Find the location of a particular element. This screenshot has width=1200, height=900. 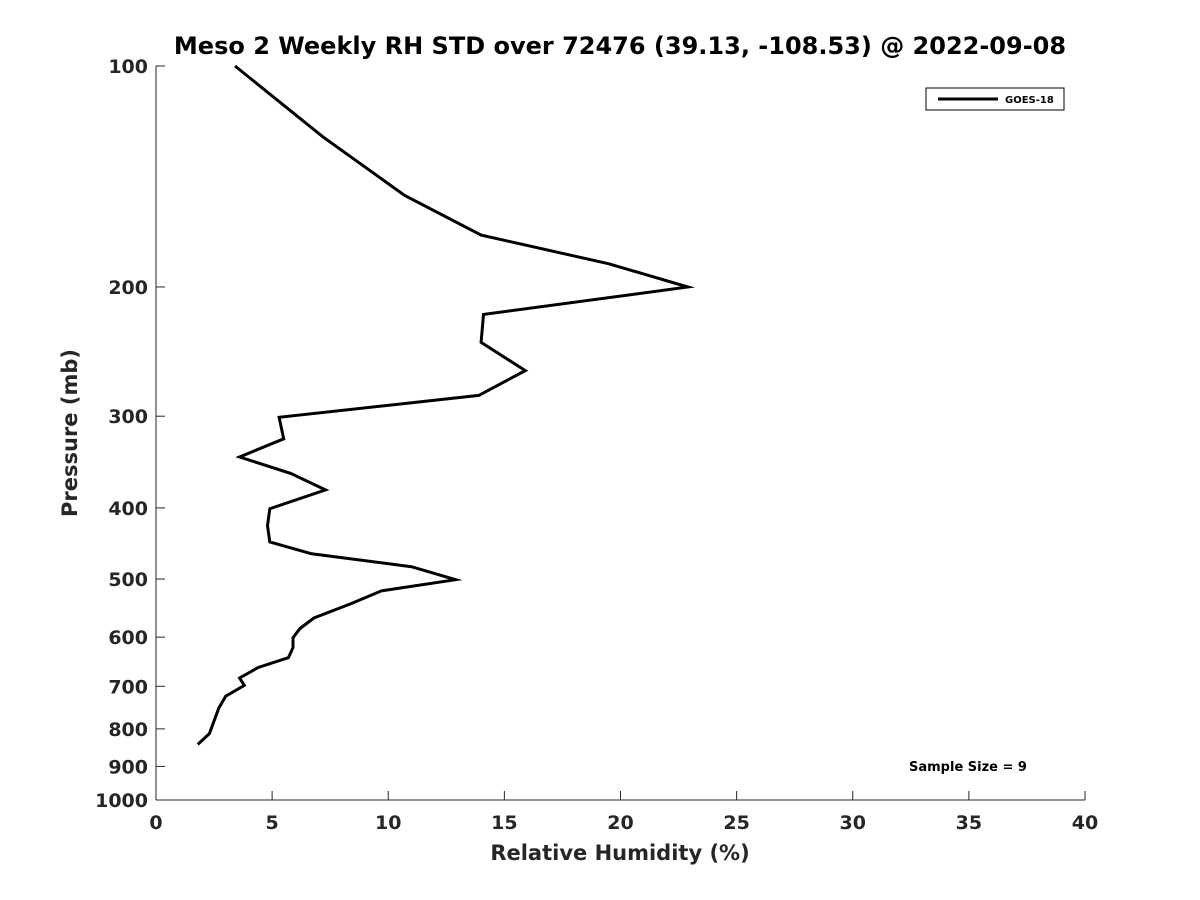

y-tick-label: 200 is located at coordinates (128, 288).